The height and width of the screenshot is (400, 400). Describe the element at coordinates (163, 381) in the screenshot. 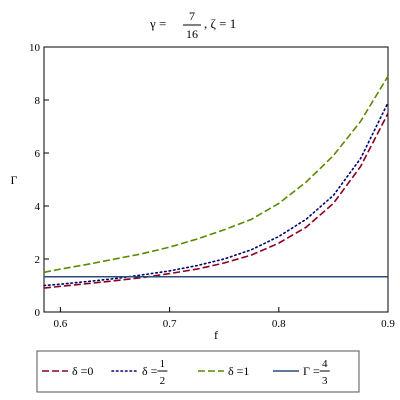

I see `legend-denominator-1: 2` at that location.